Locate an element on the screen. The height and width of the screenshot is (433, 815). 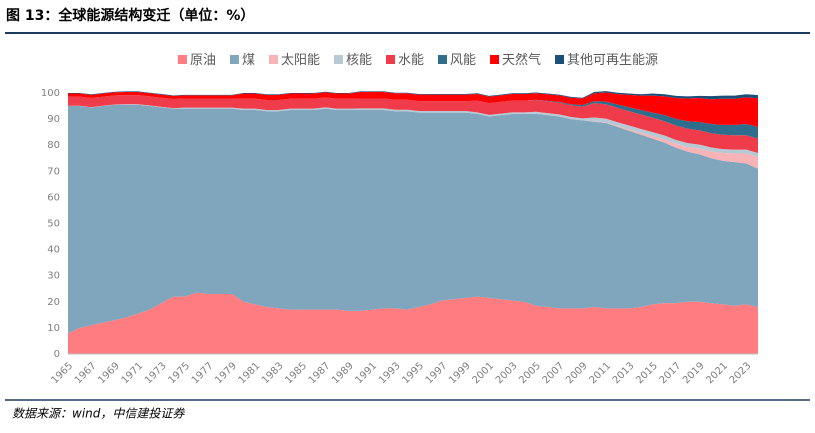
y-tick-label: 60 is located at coordinates (53, 197).